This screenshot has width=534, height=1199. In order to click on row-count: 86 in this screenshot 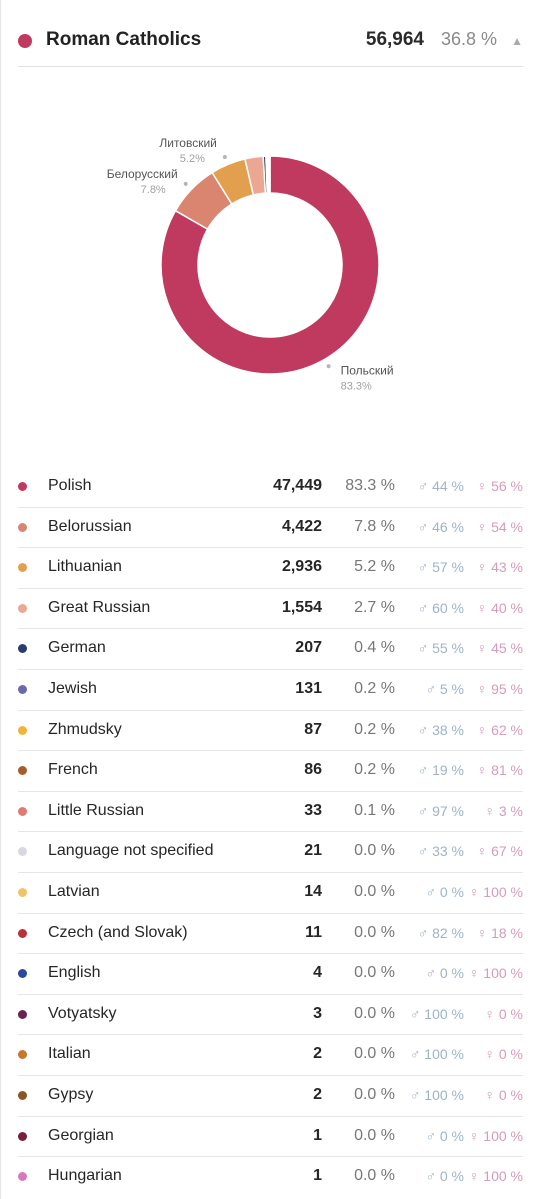, I will do `click(313, 770)`.